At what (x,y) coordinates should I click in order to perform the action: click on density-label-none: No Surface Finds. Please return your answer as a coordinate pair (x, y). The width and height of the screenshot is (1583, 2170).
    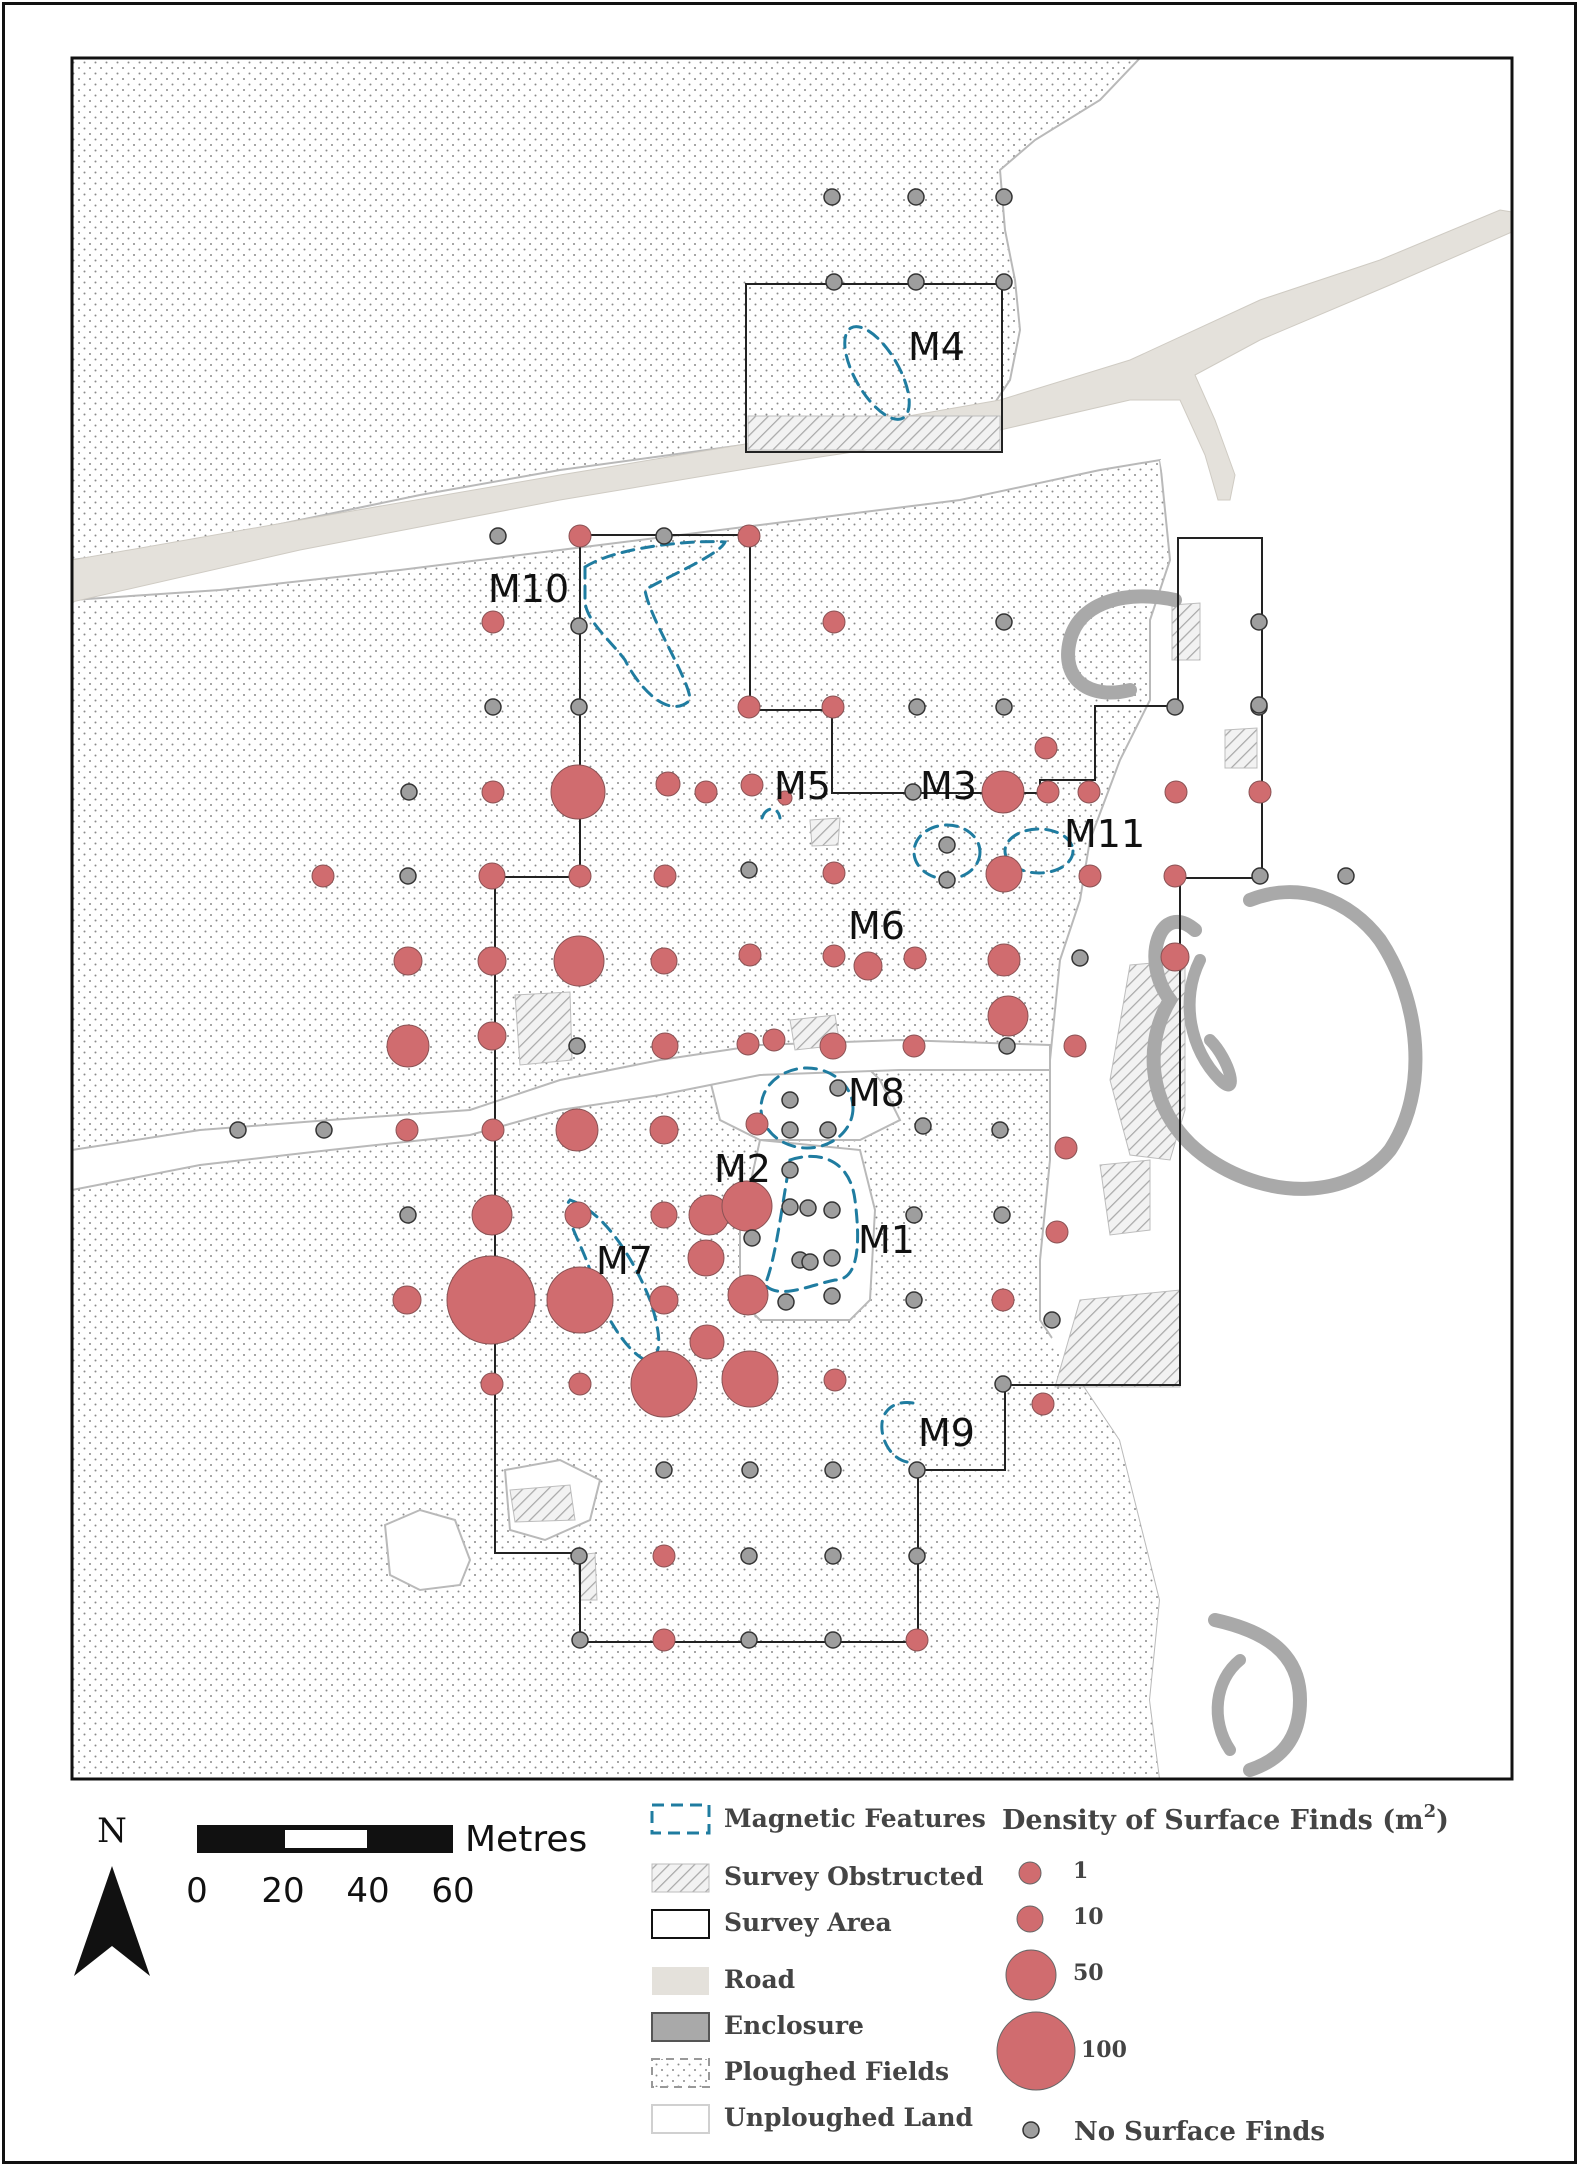
    Looking at the image, I should click on (1199, 2132).